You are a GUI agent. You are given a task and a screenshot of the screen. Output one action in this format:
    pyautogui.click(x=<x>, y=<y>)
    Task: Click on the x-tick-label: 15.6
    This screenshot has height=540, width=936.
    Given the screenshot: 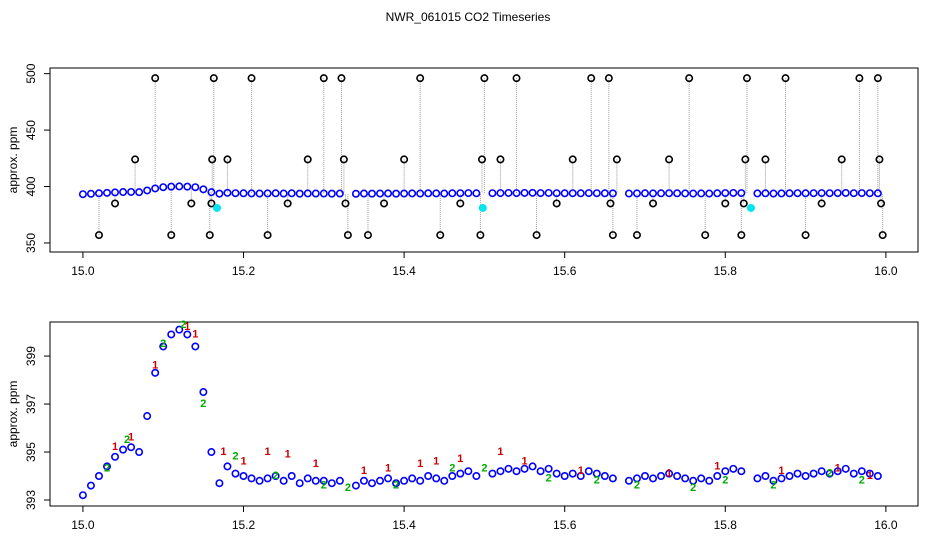 What is the action you would take?
    pyautogui.click(x=565, y=525)
    